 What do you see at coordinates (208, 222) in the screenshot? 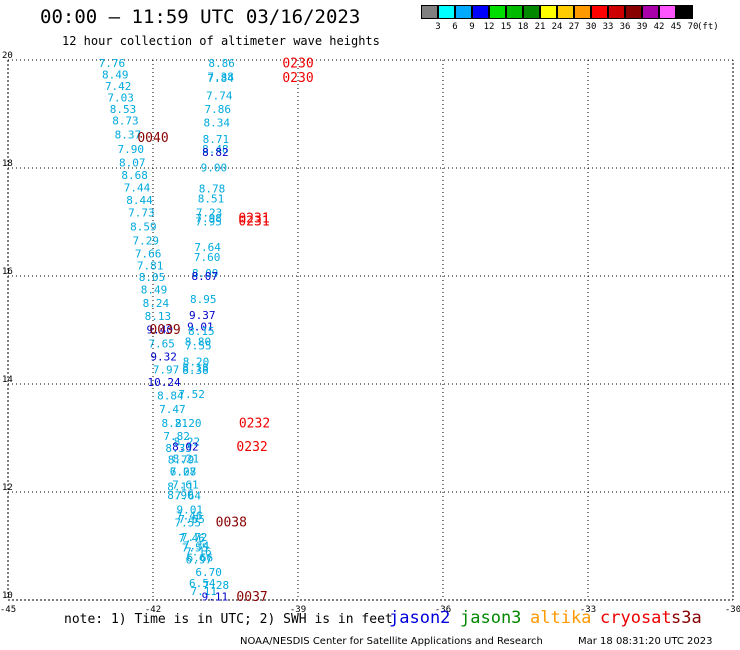
I see `wave-height-label: 7.95` at bounding box center [208, 222].